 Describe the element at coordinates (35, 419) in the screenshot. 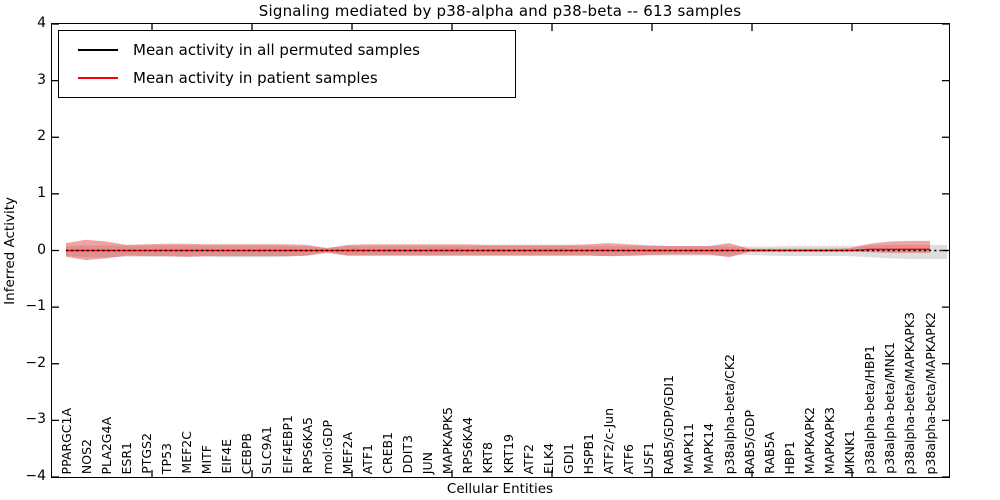

I see `y-tick-label: −3` at that location.